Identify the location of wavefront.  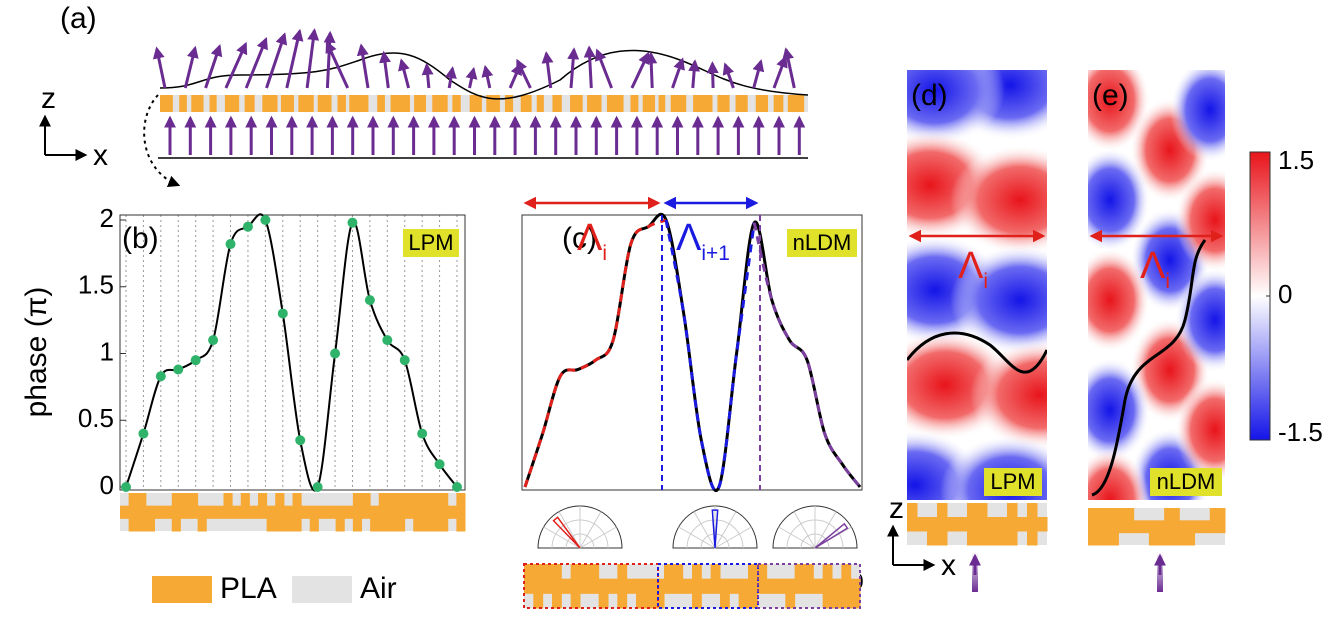
(977, 352).